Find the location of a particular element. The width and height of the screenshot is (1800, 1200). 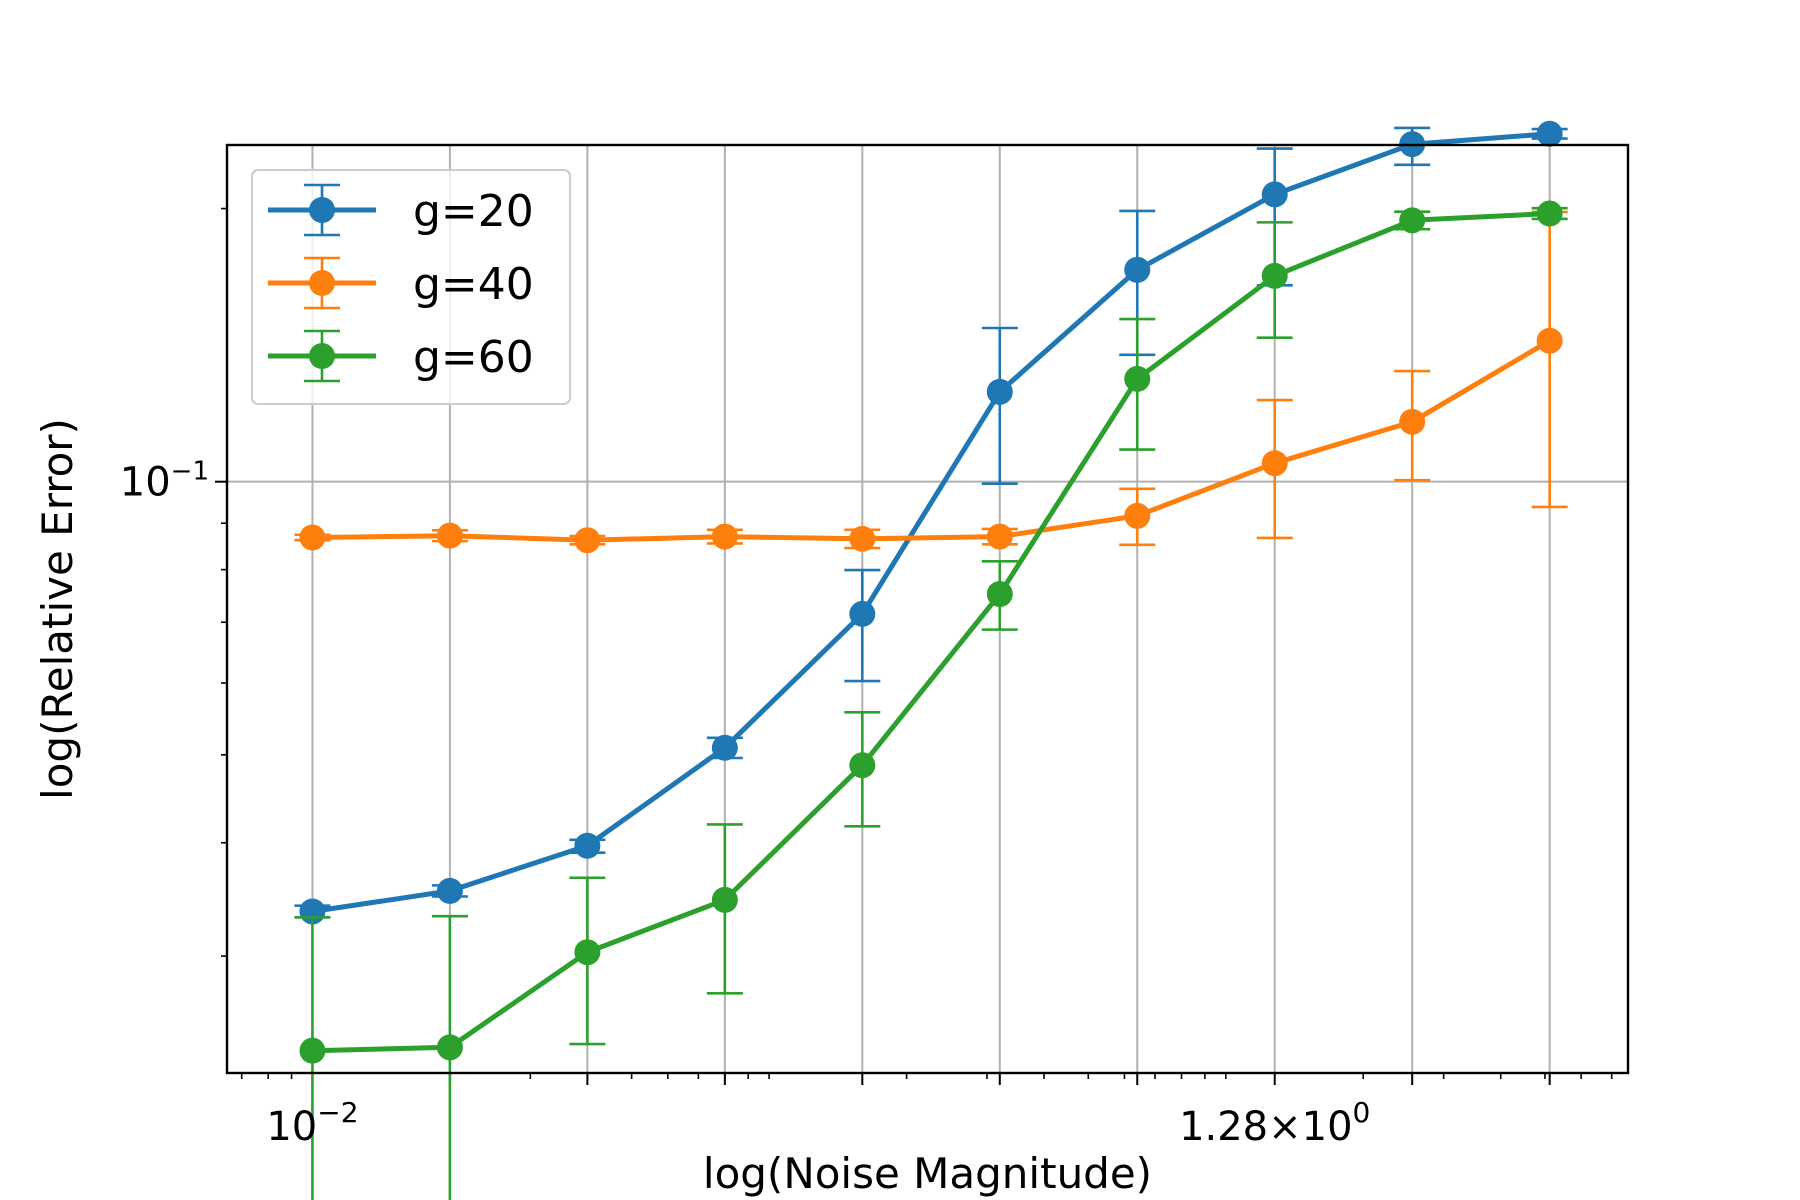

x-axis-title: log(Noise Magnitude) is located at coordinates (927, 1173).